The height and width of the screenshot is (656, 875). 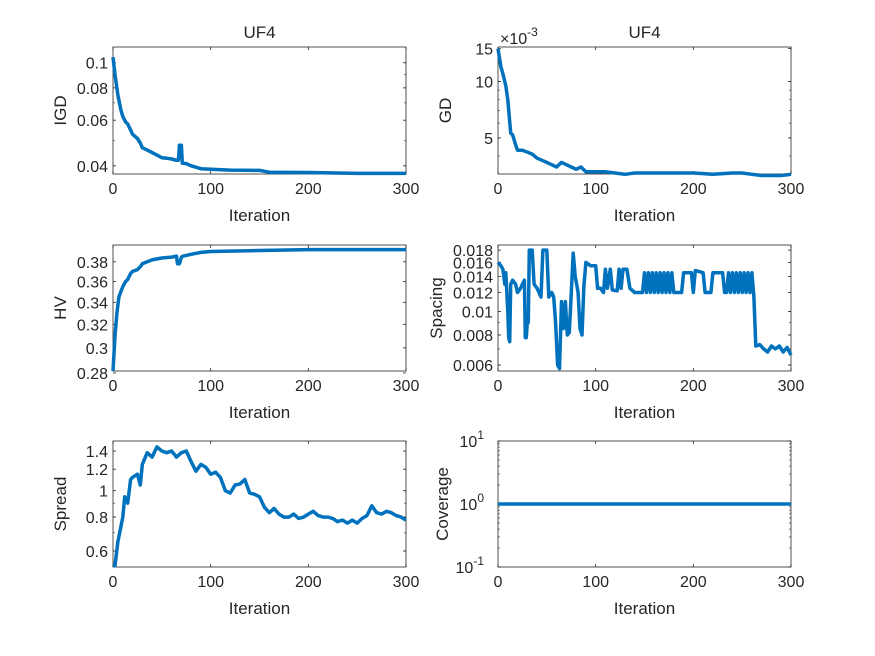 What do you see at coordinates (480, 435) in the screenshot?
I see `y-tick-exponent: 1` at bounding box center [480, 435].